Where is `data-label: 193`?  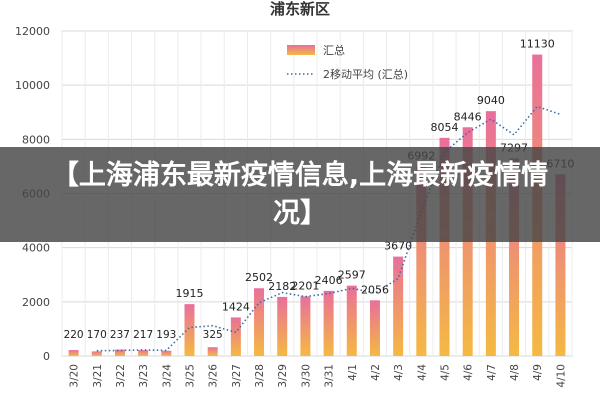 data-label: 193 is located at coordinates (166, 335).